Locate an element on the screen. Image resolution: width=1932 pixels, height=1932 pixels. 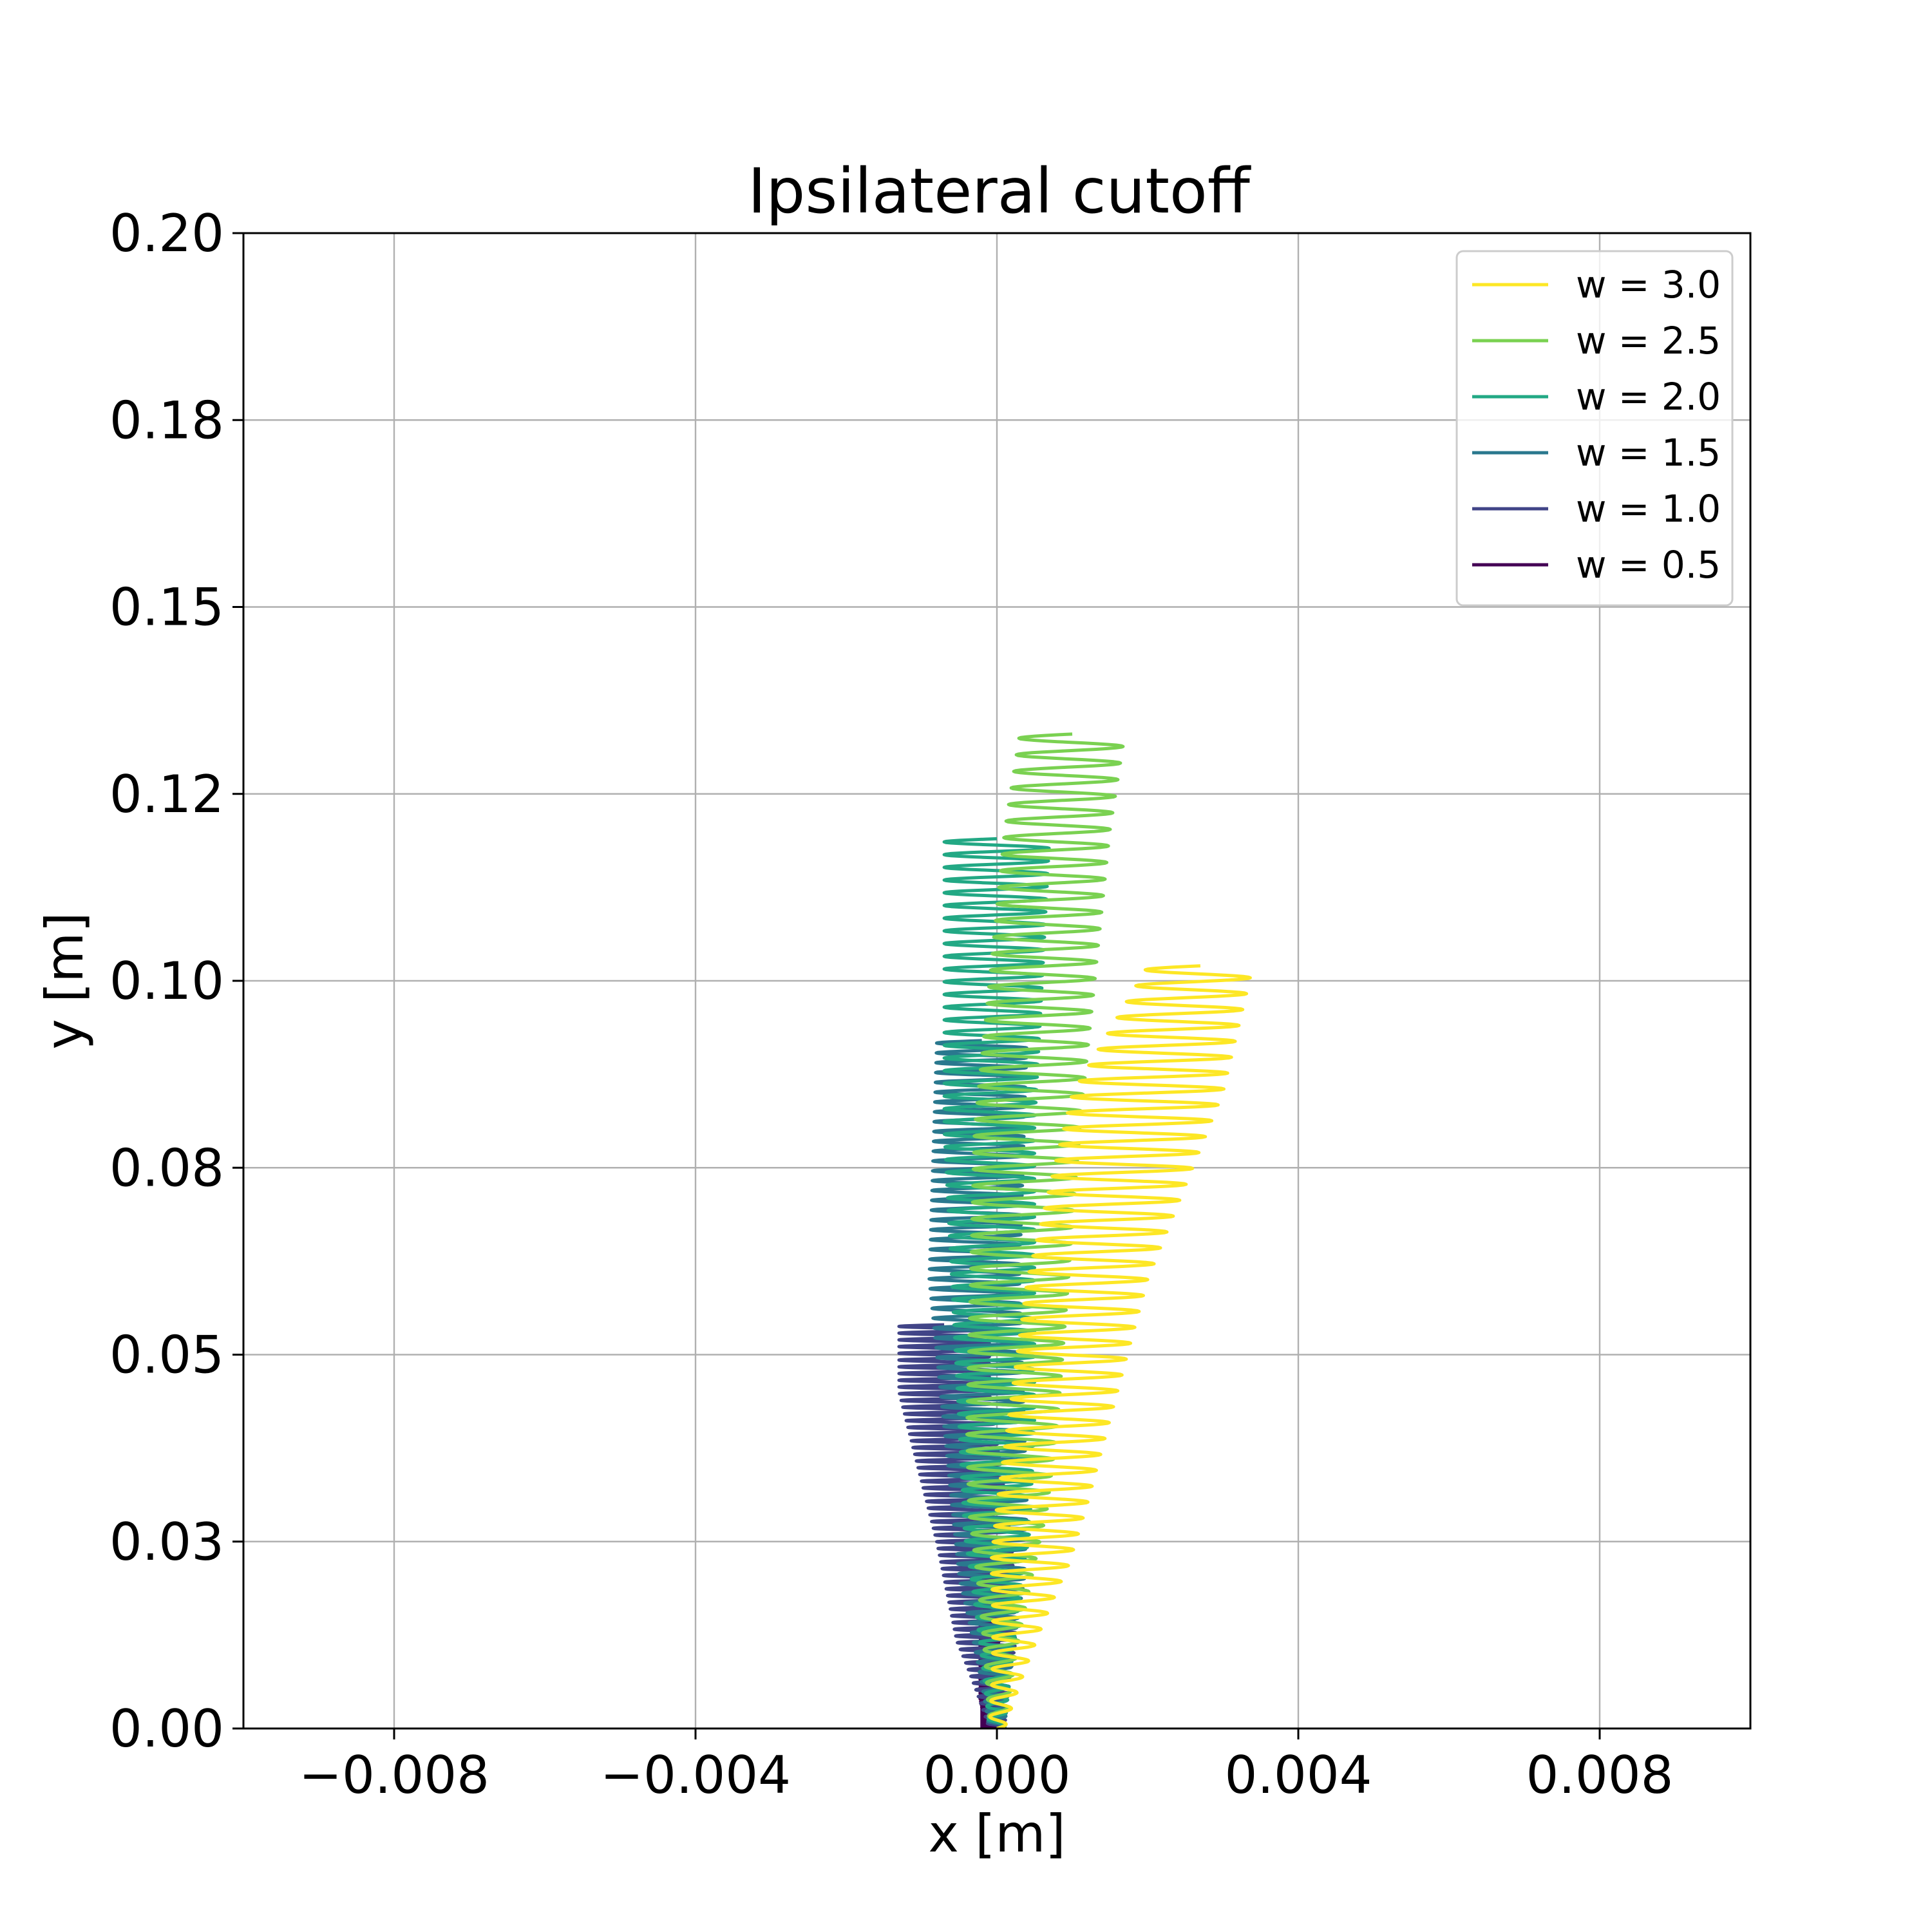
y-axis: 0.00 0.03 0.05 0.08 0.10 0.12 0.15 0.18 0.20 is located at coordinates (176, 981).